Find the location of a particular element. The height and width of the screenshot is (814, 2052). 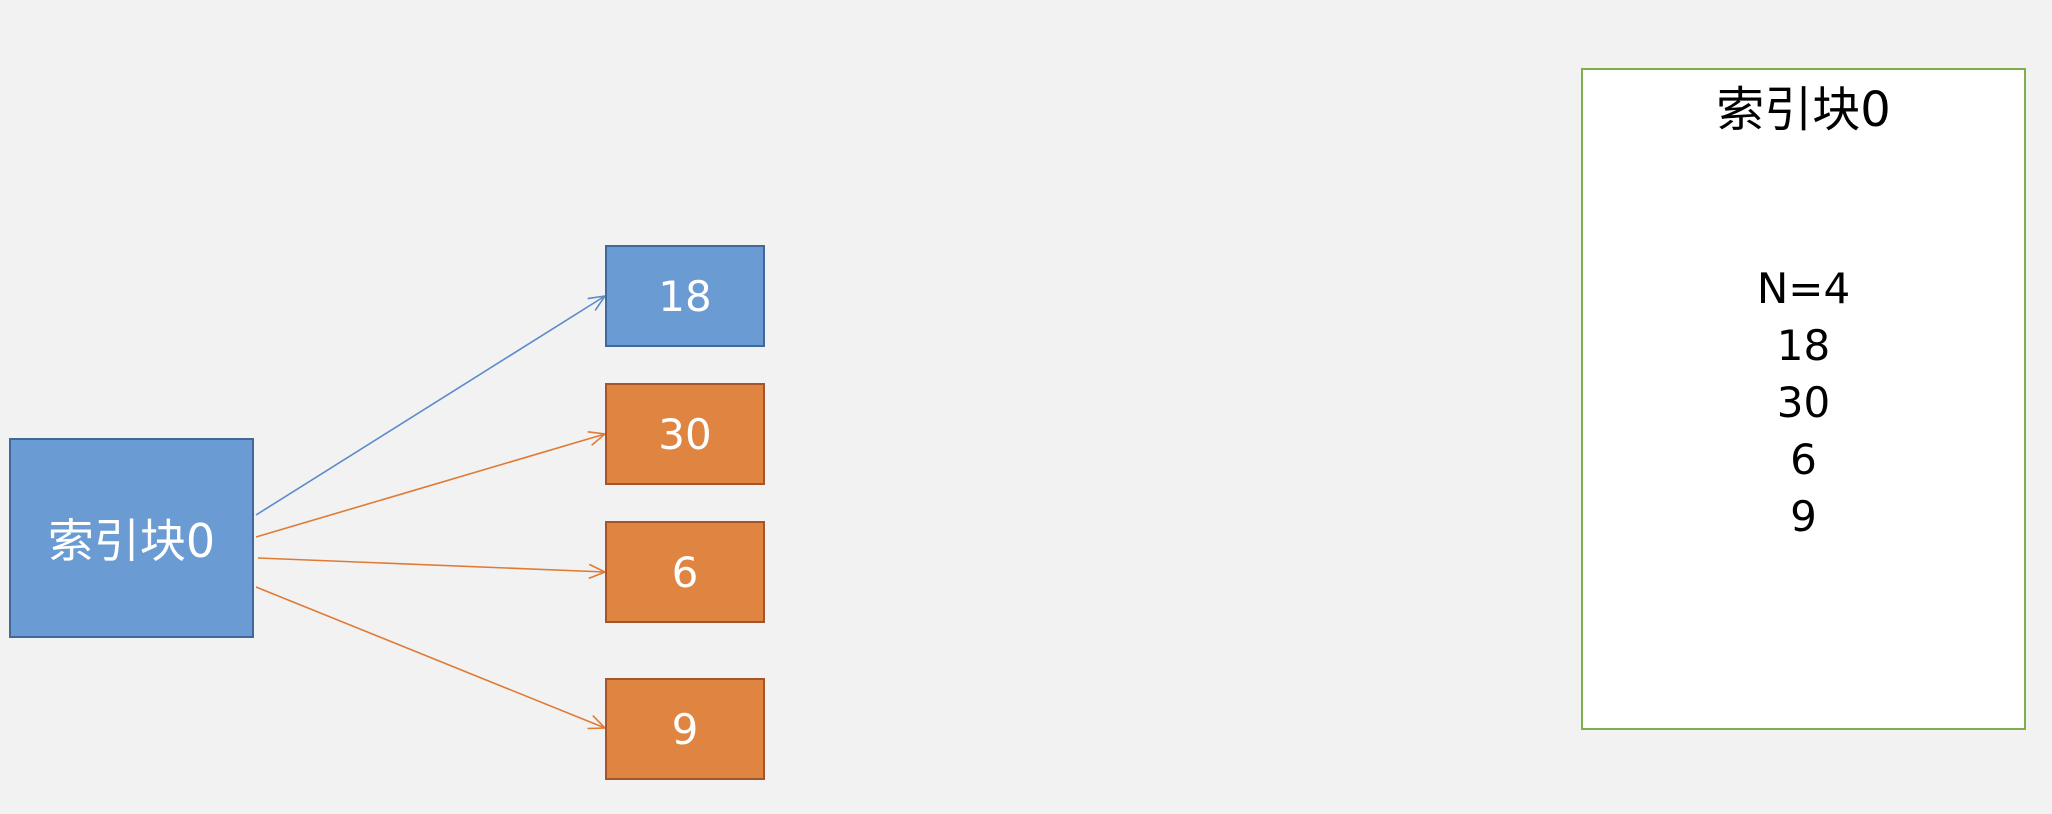

entry-node-6: 6 is located at coordinates (685, 572).